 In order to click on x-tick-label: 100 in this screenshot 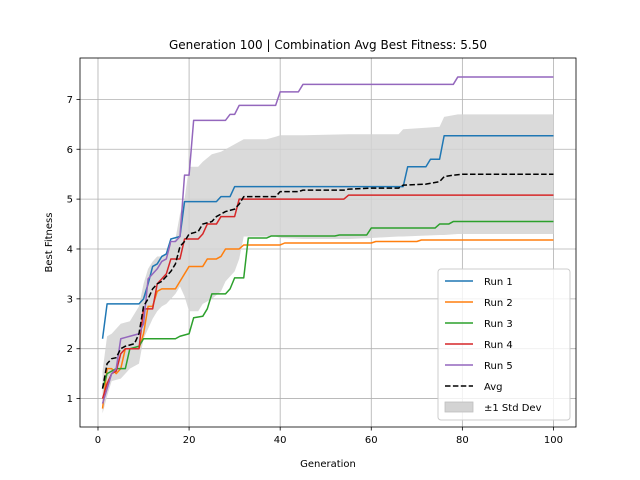, I will do `click(553, 440)`.